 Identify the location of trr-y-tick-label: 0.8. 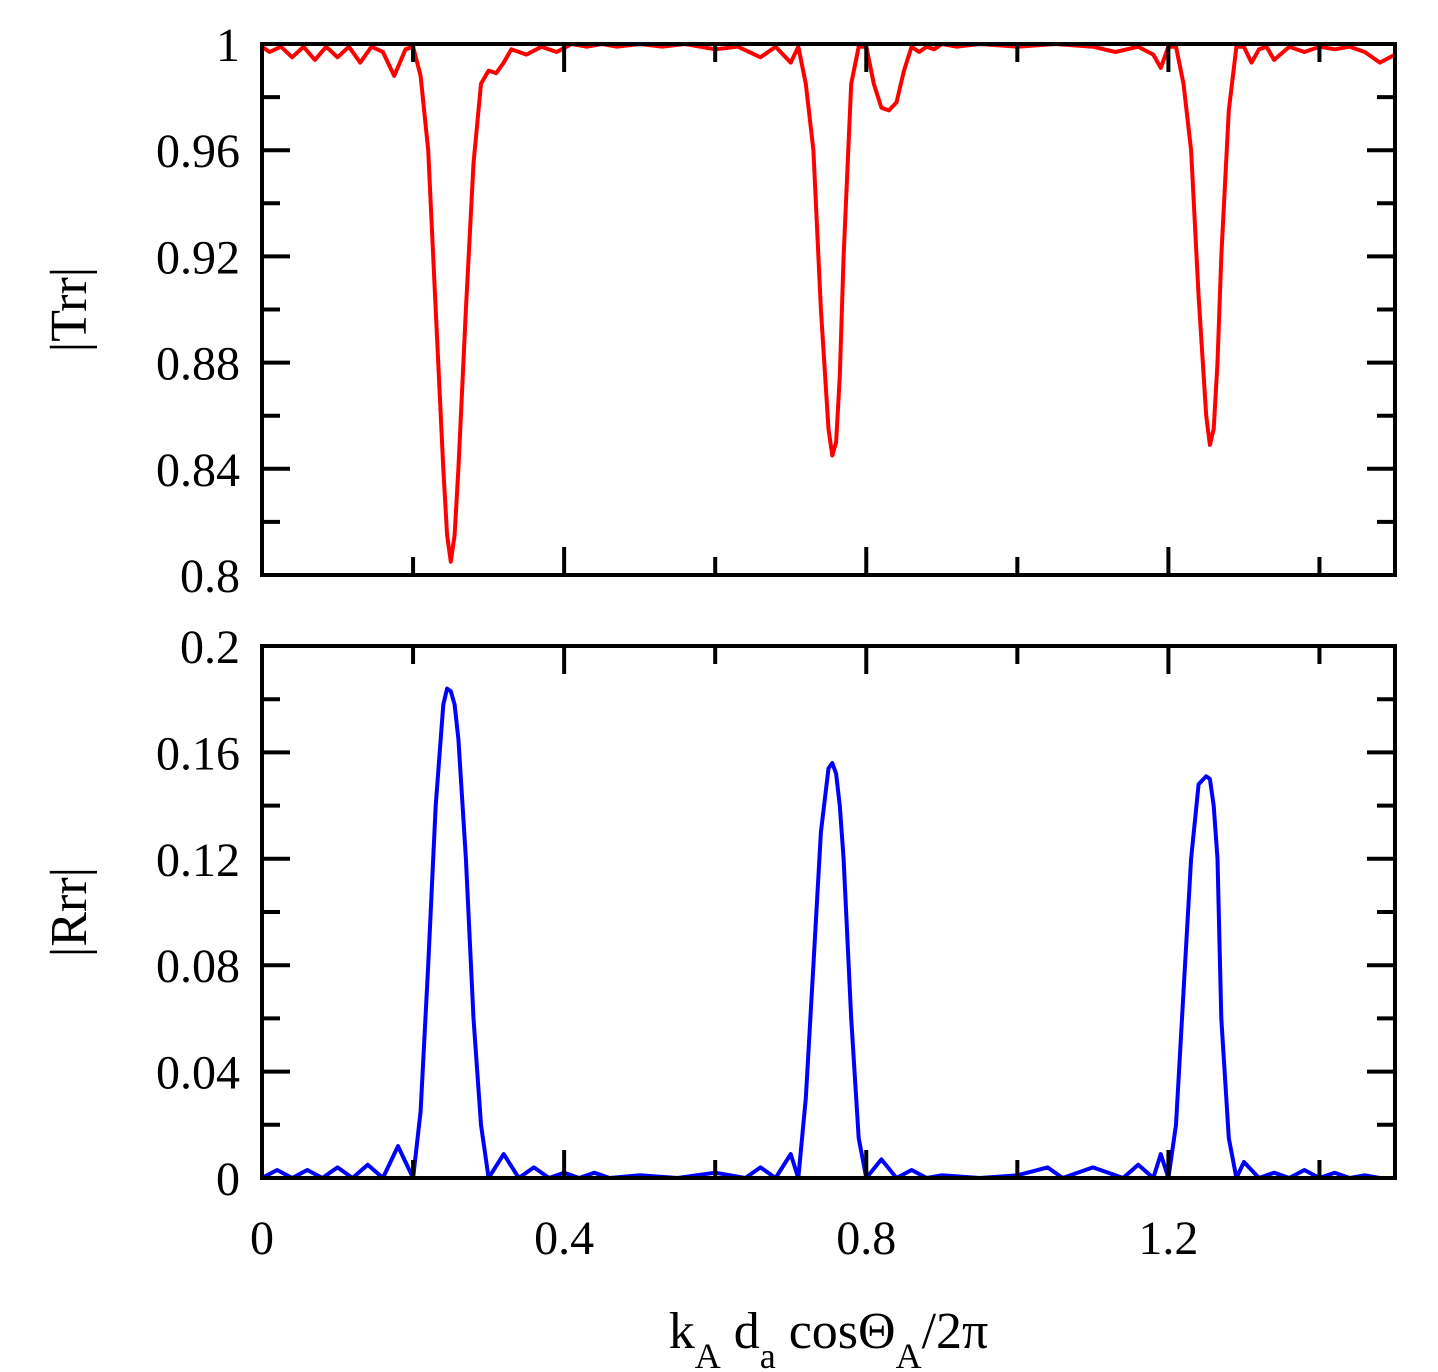
(210, 576).